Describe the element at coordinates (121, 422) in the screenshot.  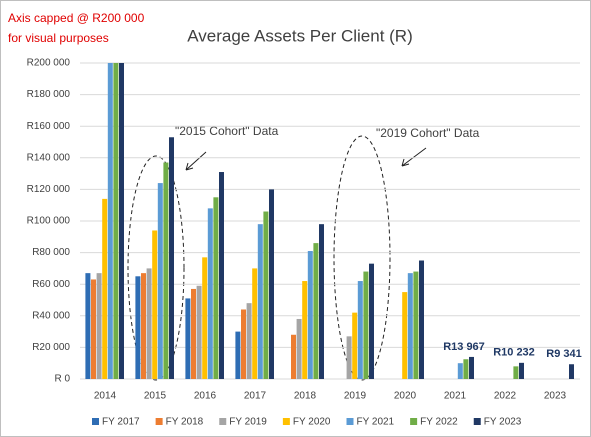
I see `legend-label: FY 2017` at that location.